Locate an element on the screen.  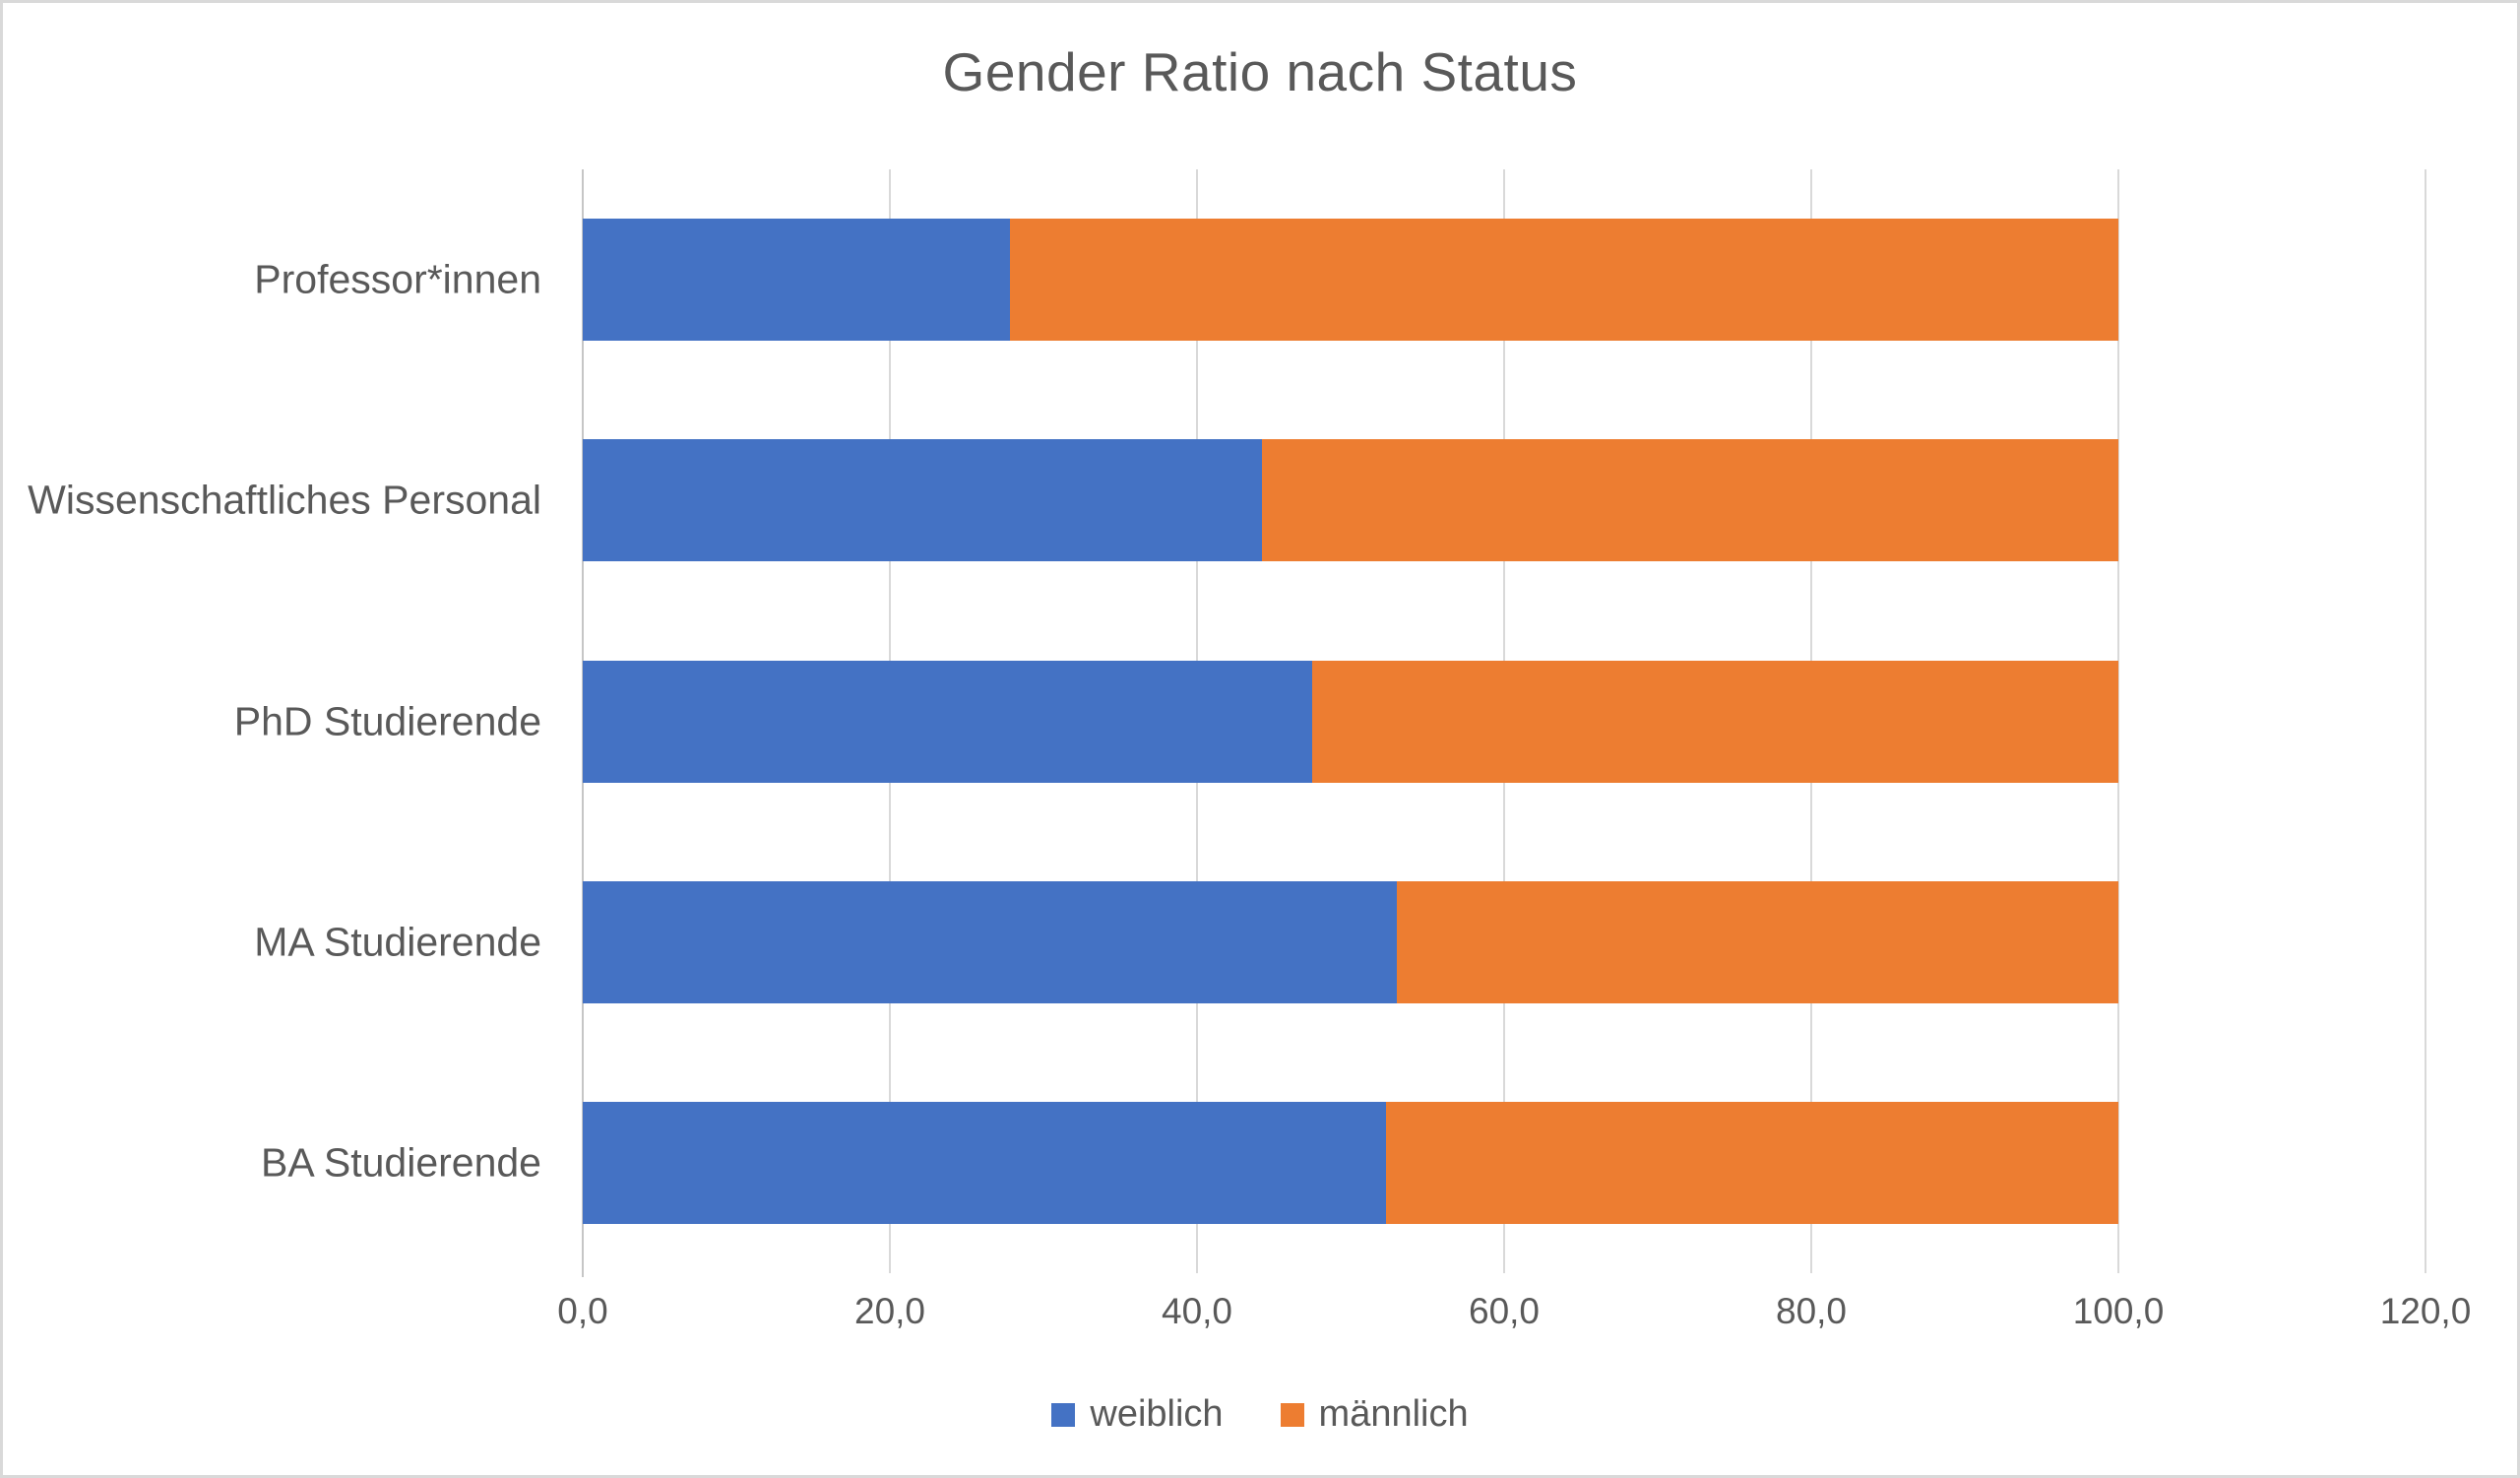
value-axis-labels: 0,0 20,0 40,0 60,0 80,0 100,0 120,0 is located at coordinates (1514, 1315).